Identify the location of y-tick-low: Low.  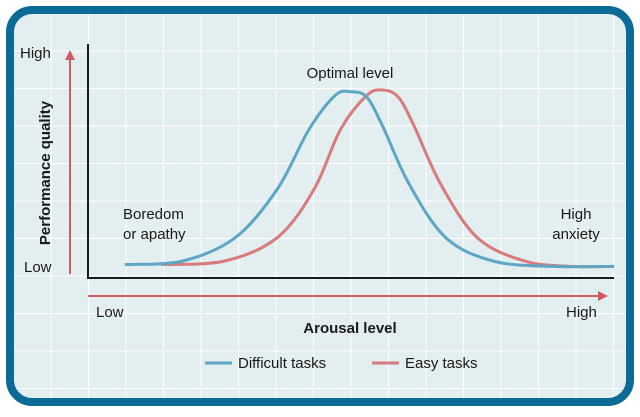
(38, 267).